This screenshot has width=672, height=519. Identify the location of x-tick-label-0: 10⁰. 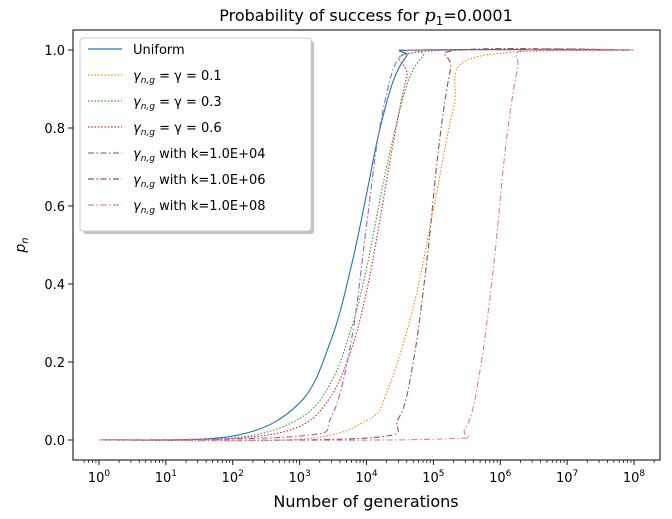
(99, 477).